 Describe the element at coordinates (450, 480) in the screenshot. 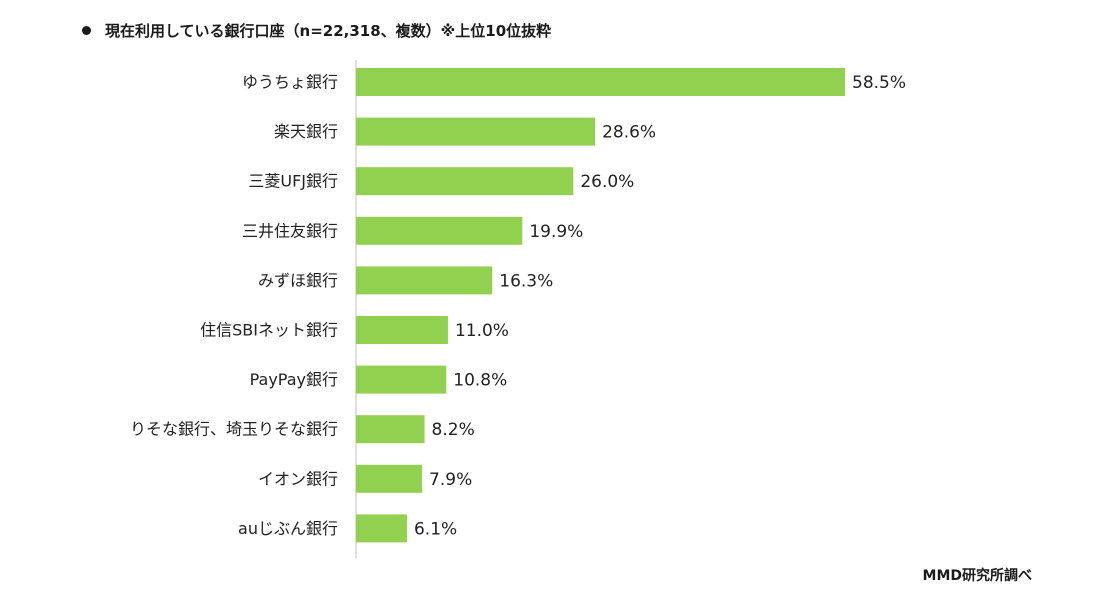

I see `value-label: 7.9%` at that location.